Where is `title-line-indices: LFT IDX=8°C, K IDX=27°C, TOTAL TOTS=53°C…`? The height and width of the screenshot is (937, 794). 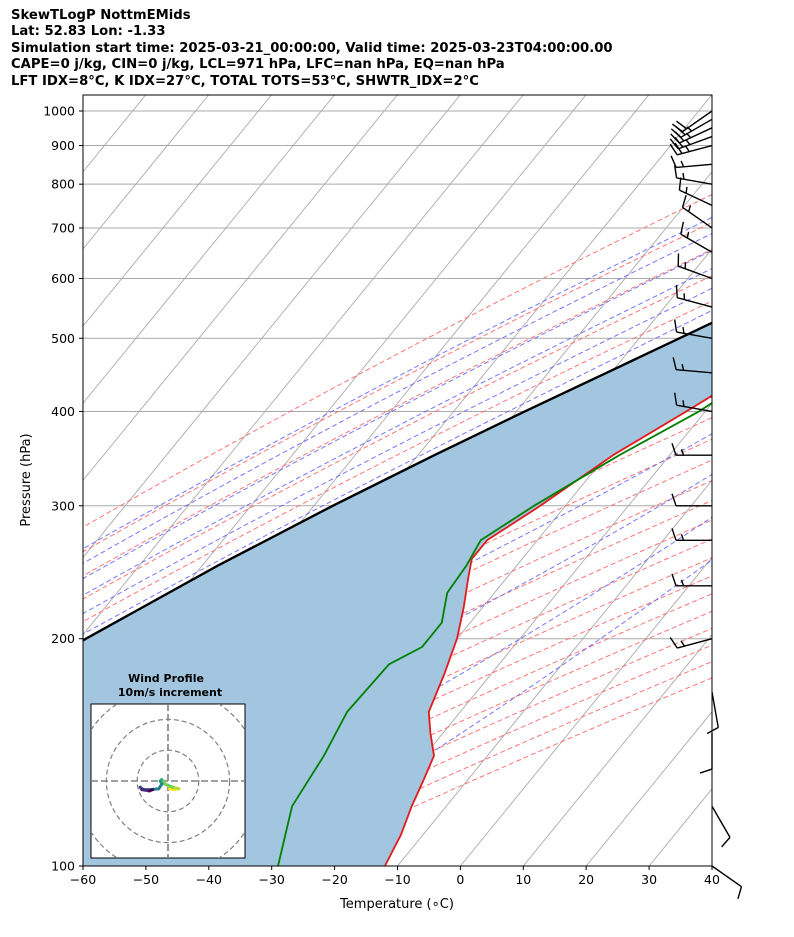 title-line-indices: LFT IDX=8°C, K IDX=27°C, TOTAL TOTS=53°C… is located at coordinates (245, 81).